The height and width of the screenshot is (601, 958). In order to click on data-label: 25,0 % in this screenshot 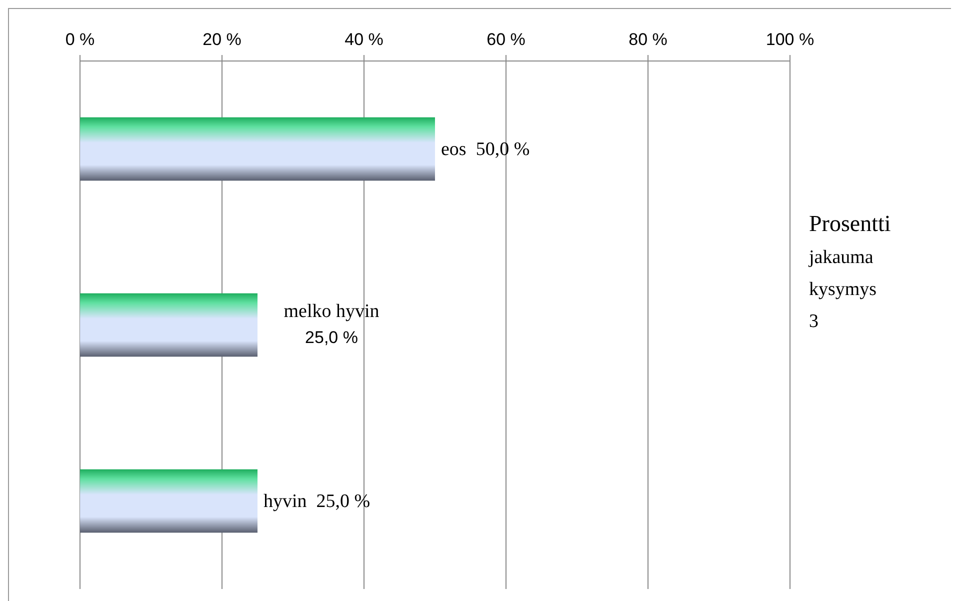, I will do `click(331, 337)`.